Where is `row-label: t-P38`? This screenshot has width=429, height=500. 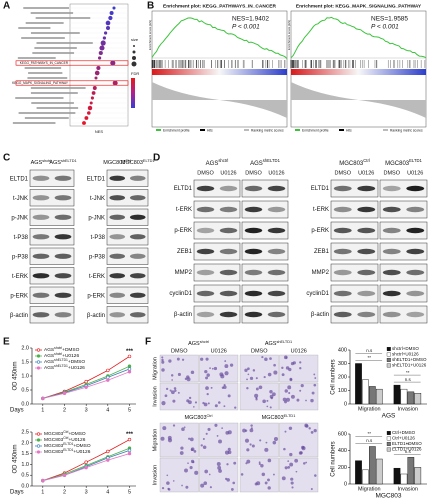
row-label: t-P38 is located at coordinates (98, 238).